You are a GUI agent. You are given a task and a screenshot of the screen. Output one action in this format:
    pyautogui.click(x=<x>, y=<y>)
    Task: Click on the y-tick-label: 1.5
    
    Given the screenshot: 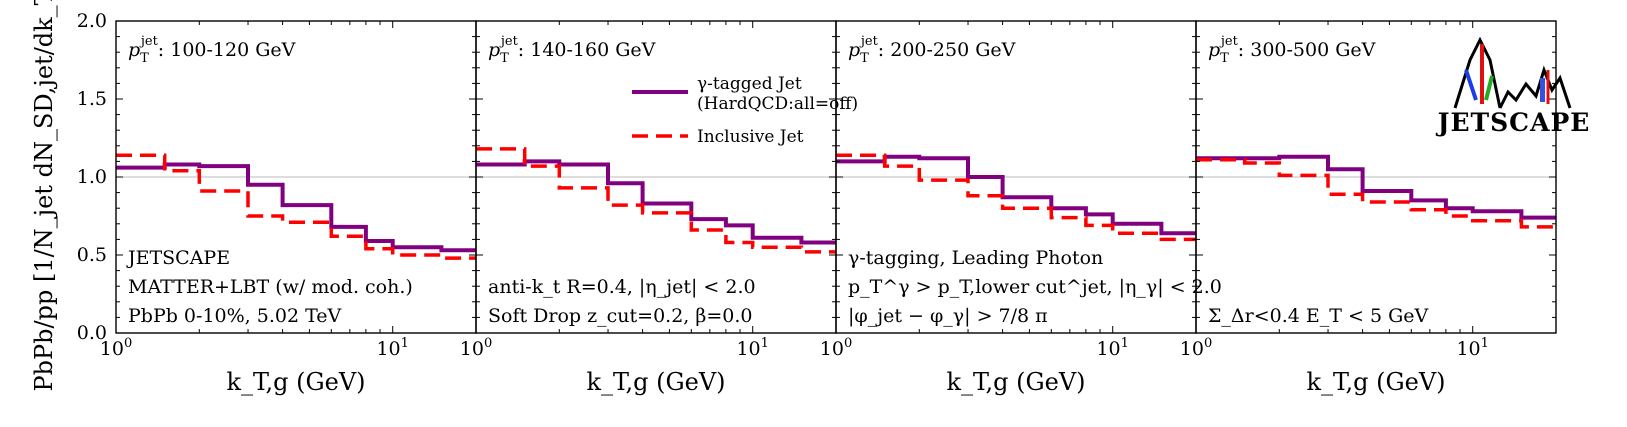 What is the action you would take?
    pyautogui.click(x=92, y=99)
    